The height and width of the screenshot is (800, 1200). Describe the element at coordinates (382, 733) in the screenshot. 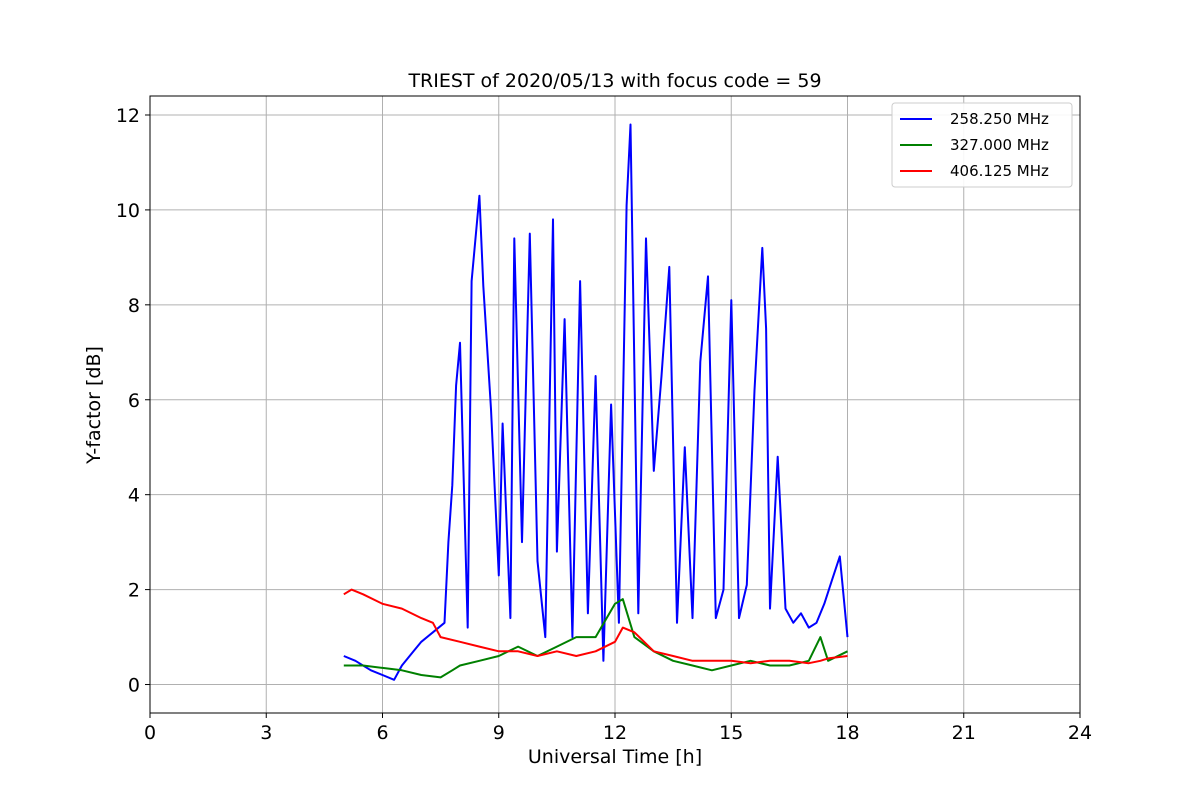

I see `x-tick-label: 6` at that location.